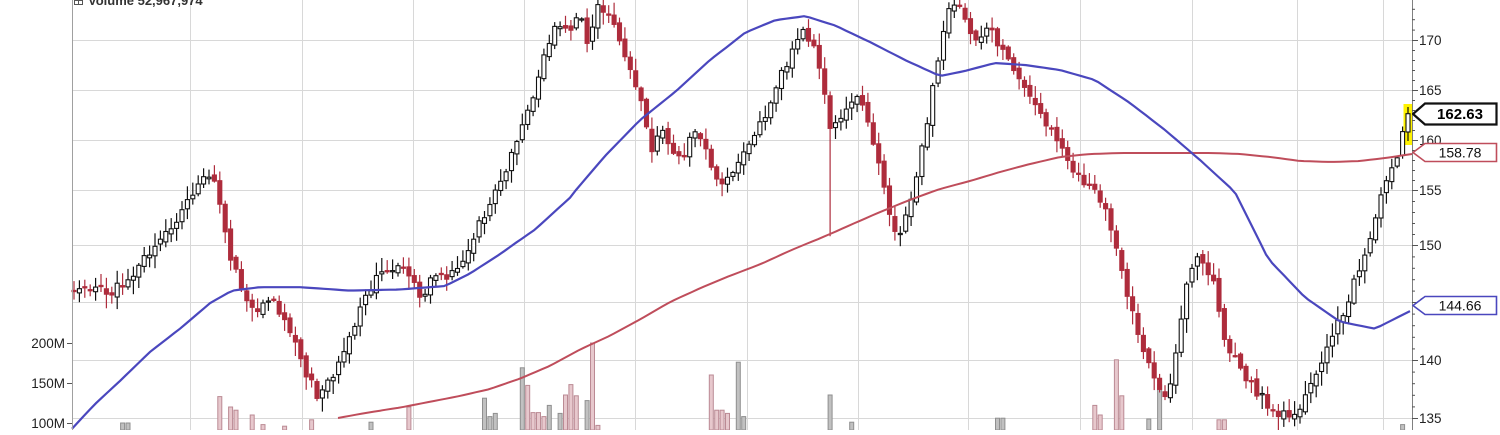  Describe the element at coordinates (48, 383) in the screenshot. I see `volume-axis-label: 150M` at that location.